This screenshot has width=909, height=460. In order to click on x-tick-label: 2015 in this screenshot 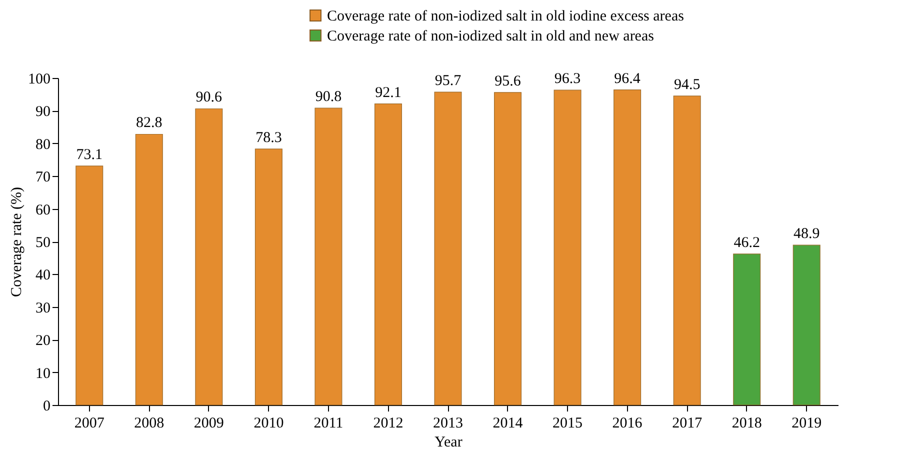, I will do `click(567, 424)`.